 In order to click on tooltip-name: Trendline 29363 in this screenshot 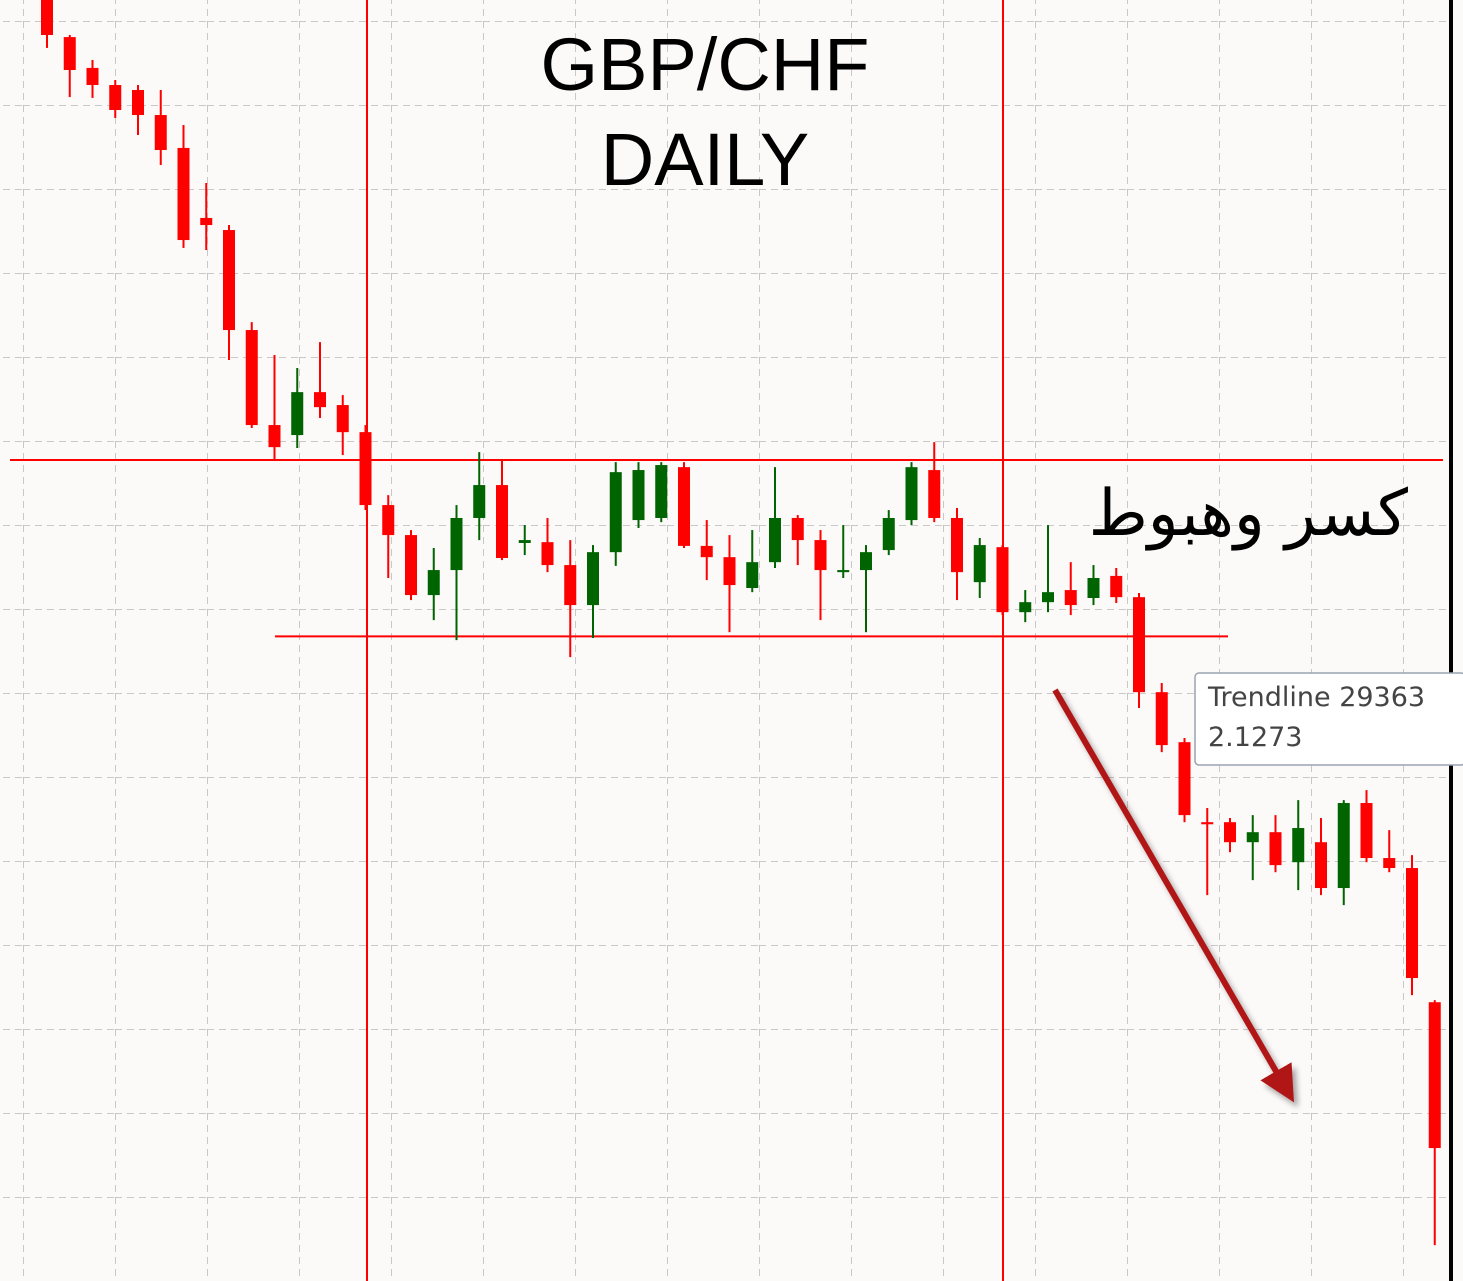, I will do `click(1316, 697)`.